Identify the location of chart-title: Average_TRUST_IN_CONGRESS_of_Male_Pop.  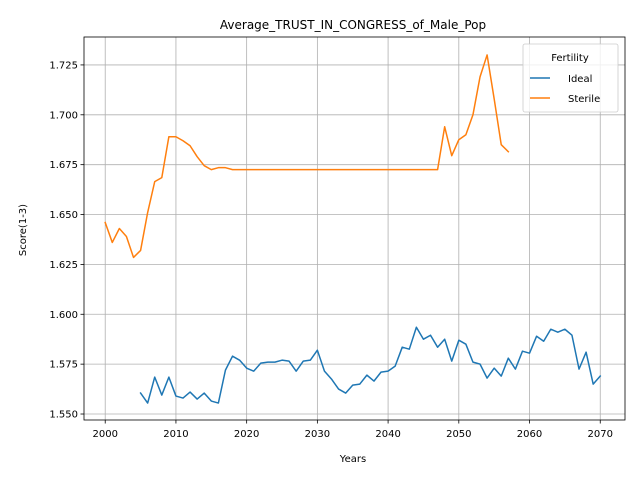
(353, 25).